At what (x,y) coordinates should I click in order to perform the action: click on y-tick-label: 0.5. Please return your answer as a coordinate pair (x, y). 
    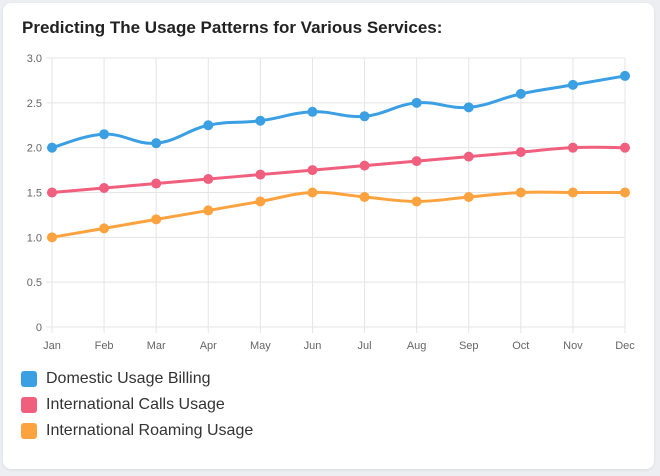
    Looking at the image, I should click on (34, 283).